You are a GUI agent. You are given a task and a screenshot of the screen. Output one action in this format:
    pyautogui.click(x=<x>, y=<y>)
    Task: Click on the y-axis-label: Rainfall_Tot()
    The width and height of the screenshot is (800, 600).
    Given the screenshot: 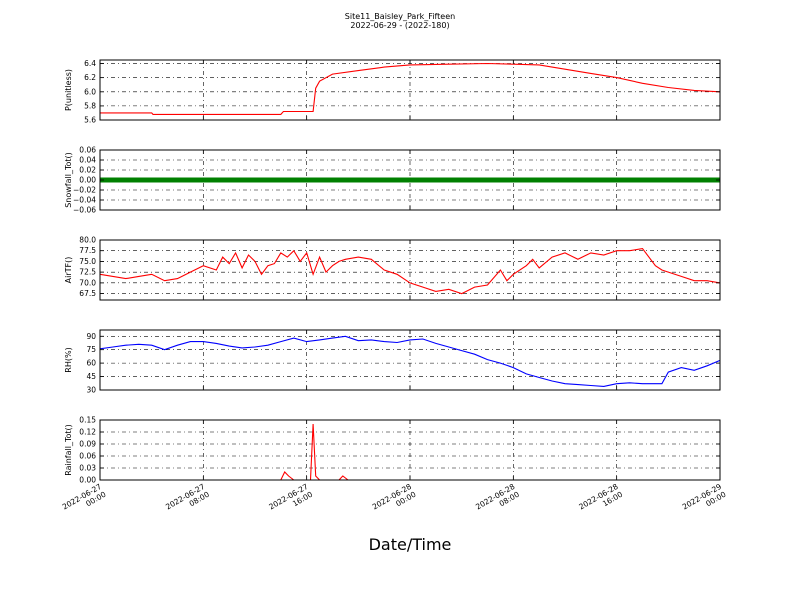 What is the action you would take?
    pyautogui.click(x=68, y=450)
    